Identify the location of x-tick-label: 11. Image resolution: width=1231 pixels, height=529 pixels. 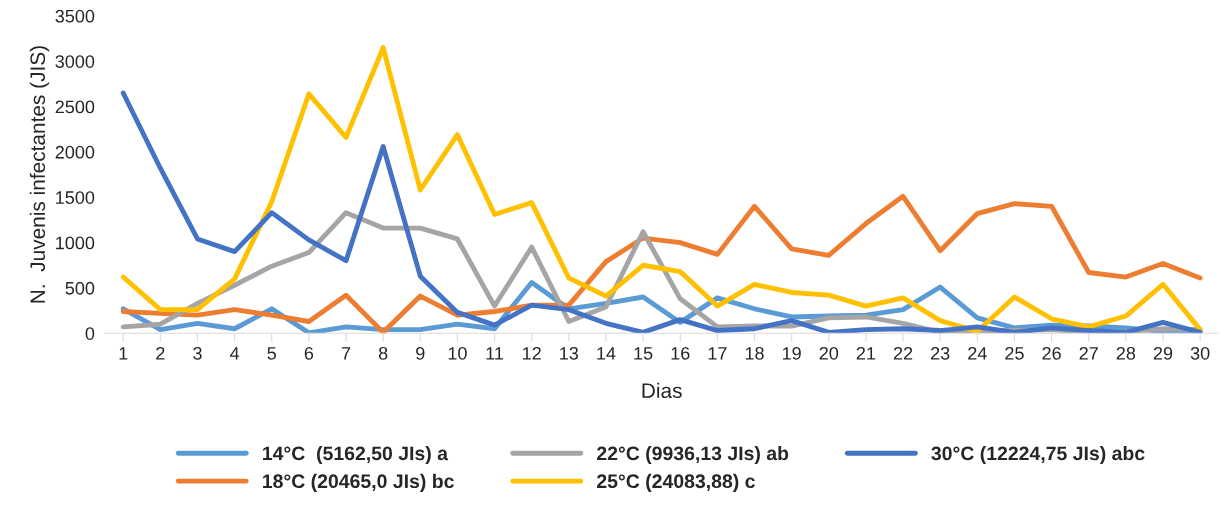
(495, 353).